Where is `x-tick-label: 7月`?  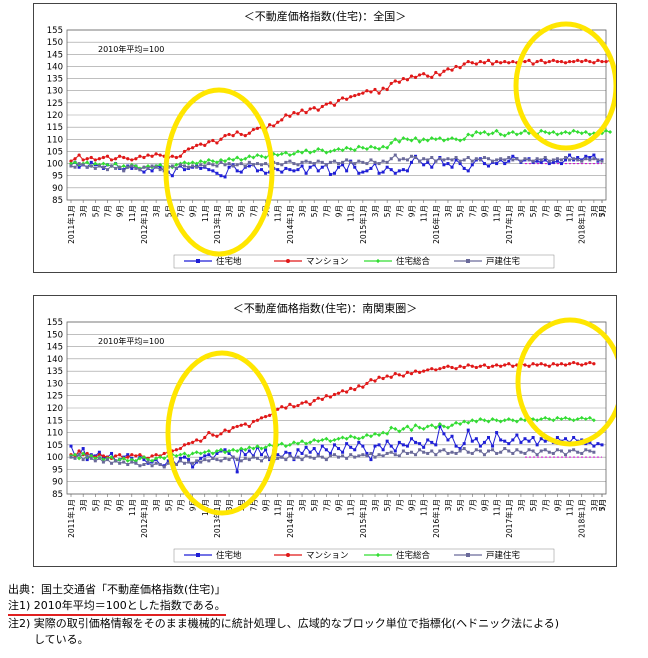
x-tick-label: 7月 is located at coordinates (399, 211).